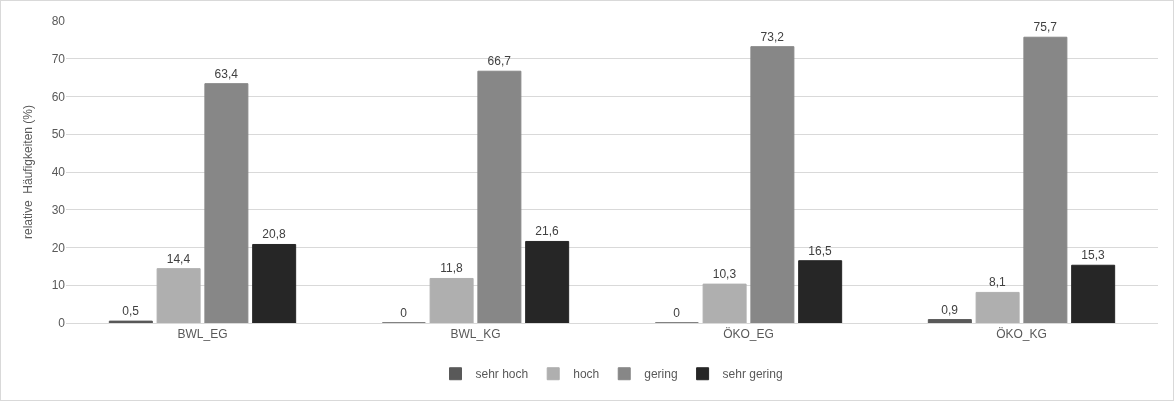 This screenshot has height=401, width=1174. Describe the element at coordinates (58, 21) in the screenshot. I see `y-tick-label: 80` at that location.